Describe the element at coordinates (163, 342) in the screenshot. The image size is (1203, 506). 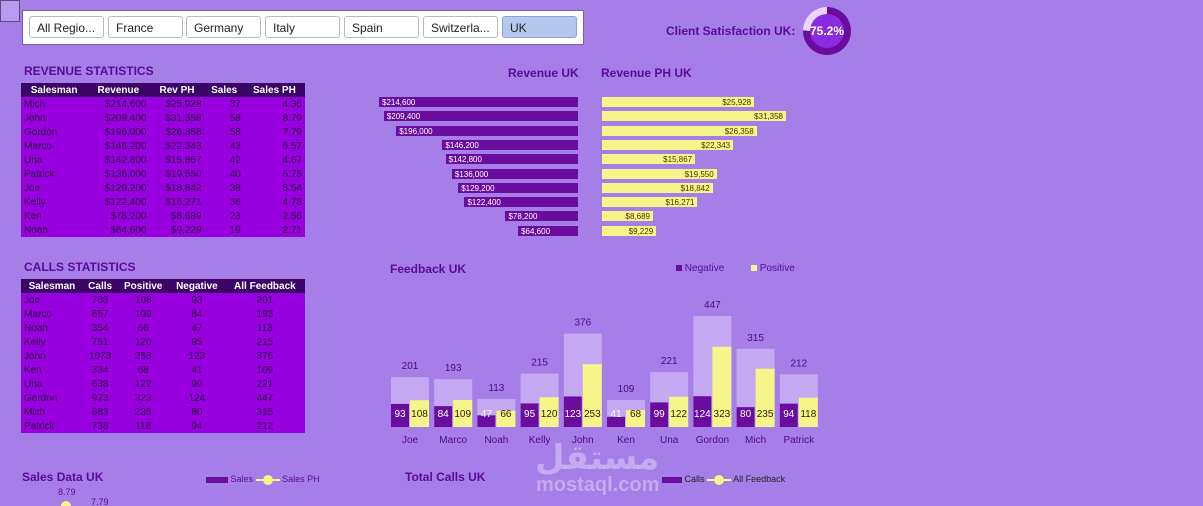
I see `calls-stats-row: Kelly 751 120 95 215` at that location.